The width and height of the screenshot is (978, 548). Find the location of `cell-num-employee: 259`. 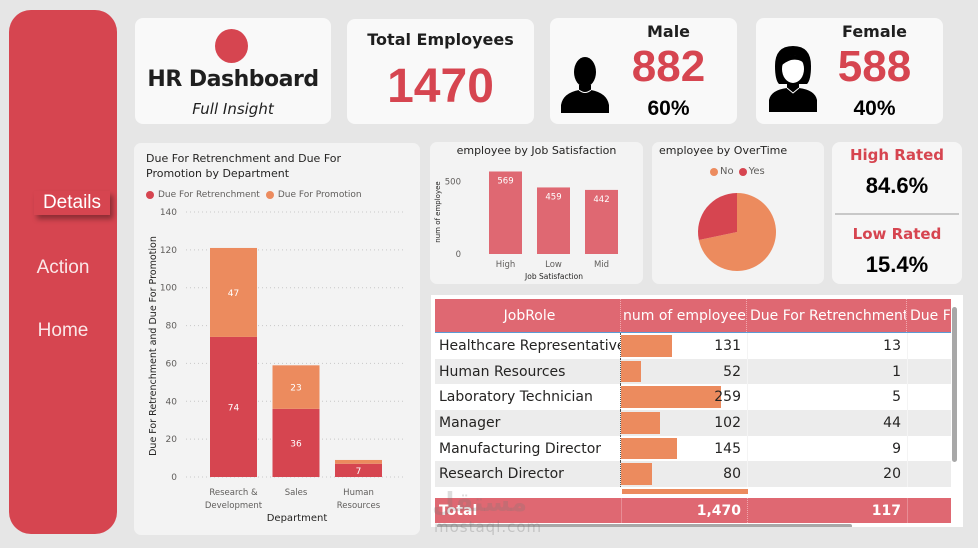

cell-num-employee: 259 is located at coordinates (684, 397).